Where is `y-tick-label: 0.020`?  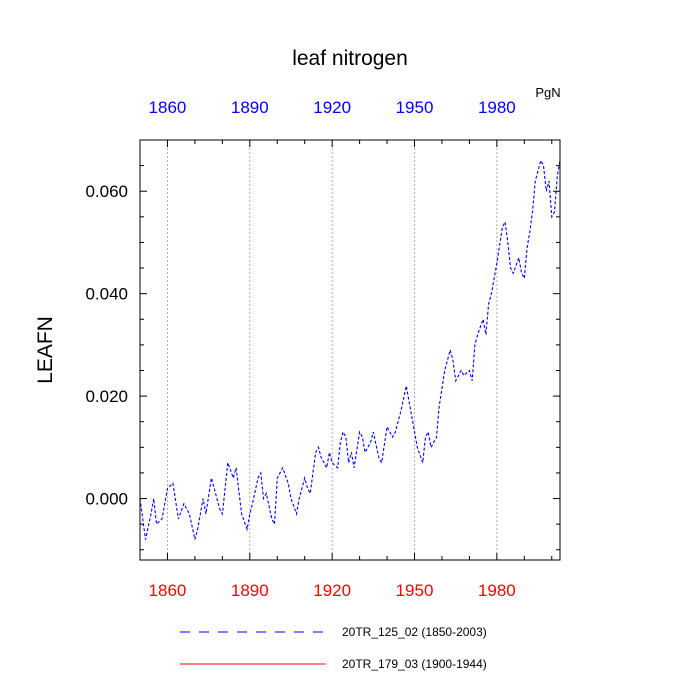 y-tick-label: 0.020 is located at coordinates (106, 396).